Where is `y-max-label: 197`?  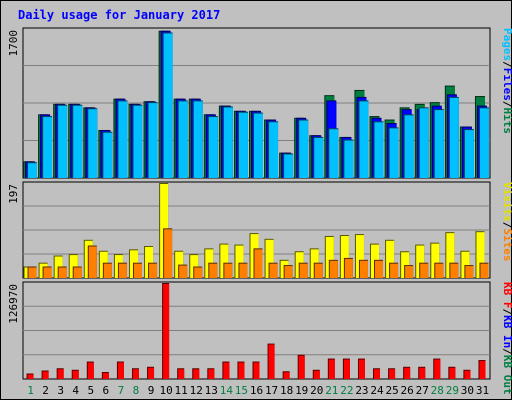
y-max-label: 197 is located at coordinates (13, 194).